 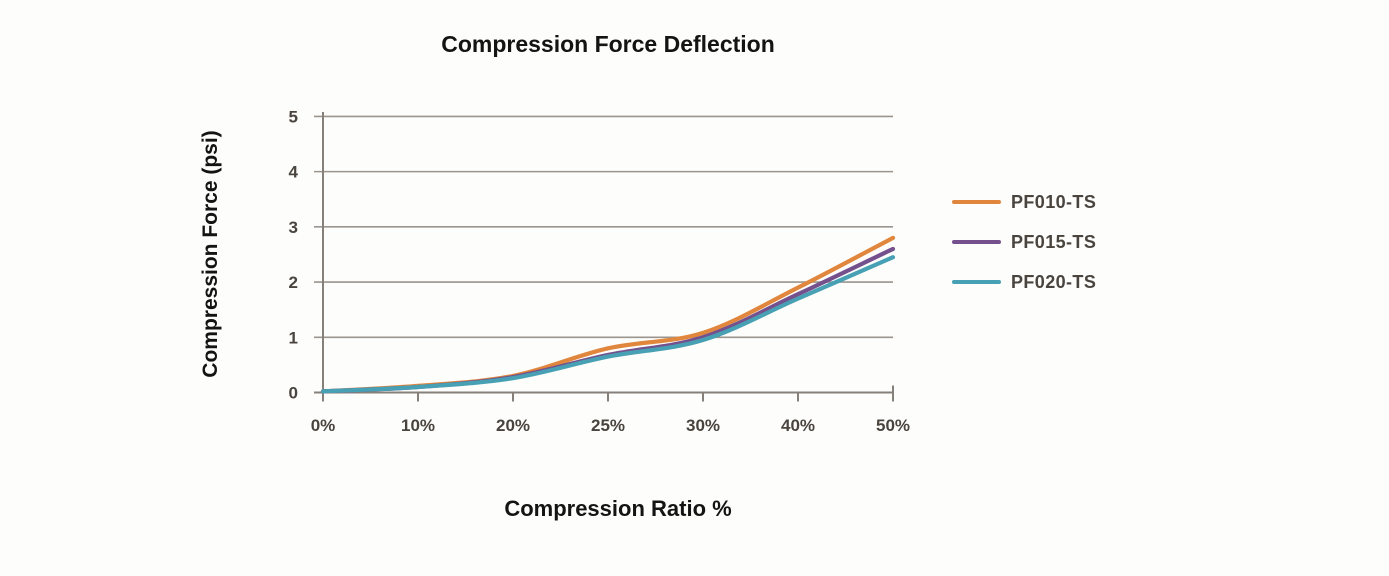 I want to click on series-line-pf015-ts, so click(x=608, y=320).